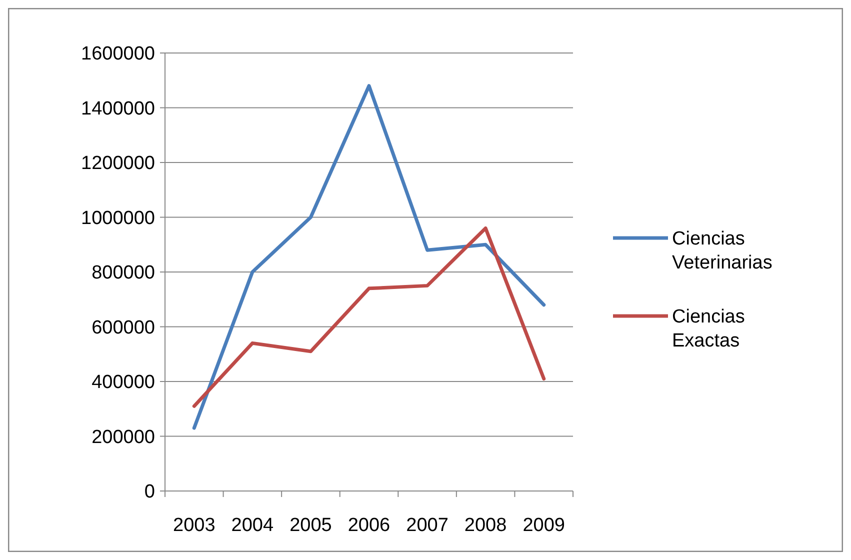 Image resolution: width=851 pixels, height=560 pixels. What do you see at coordinates (427, 525) in the screenshot?
I see `x-tick-label: 2007` at bounding box center [427, 525].